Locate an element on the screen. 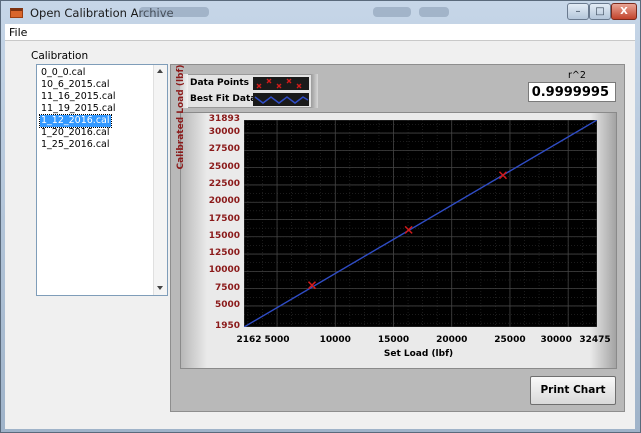 Image resolution: width=641 pixels, height=433 pixels. list-scrollbar is located at coordinates (160, 180).